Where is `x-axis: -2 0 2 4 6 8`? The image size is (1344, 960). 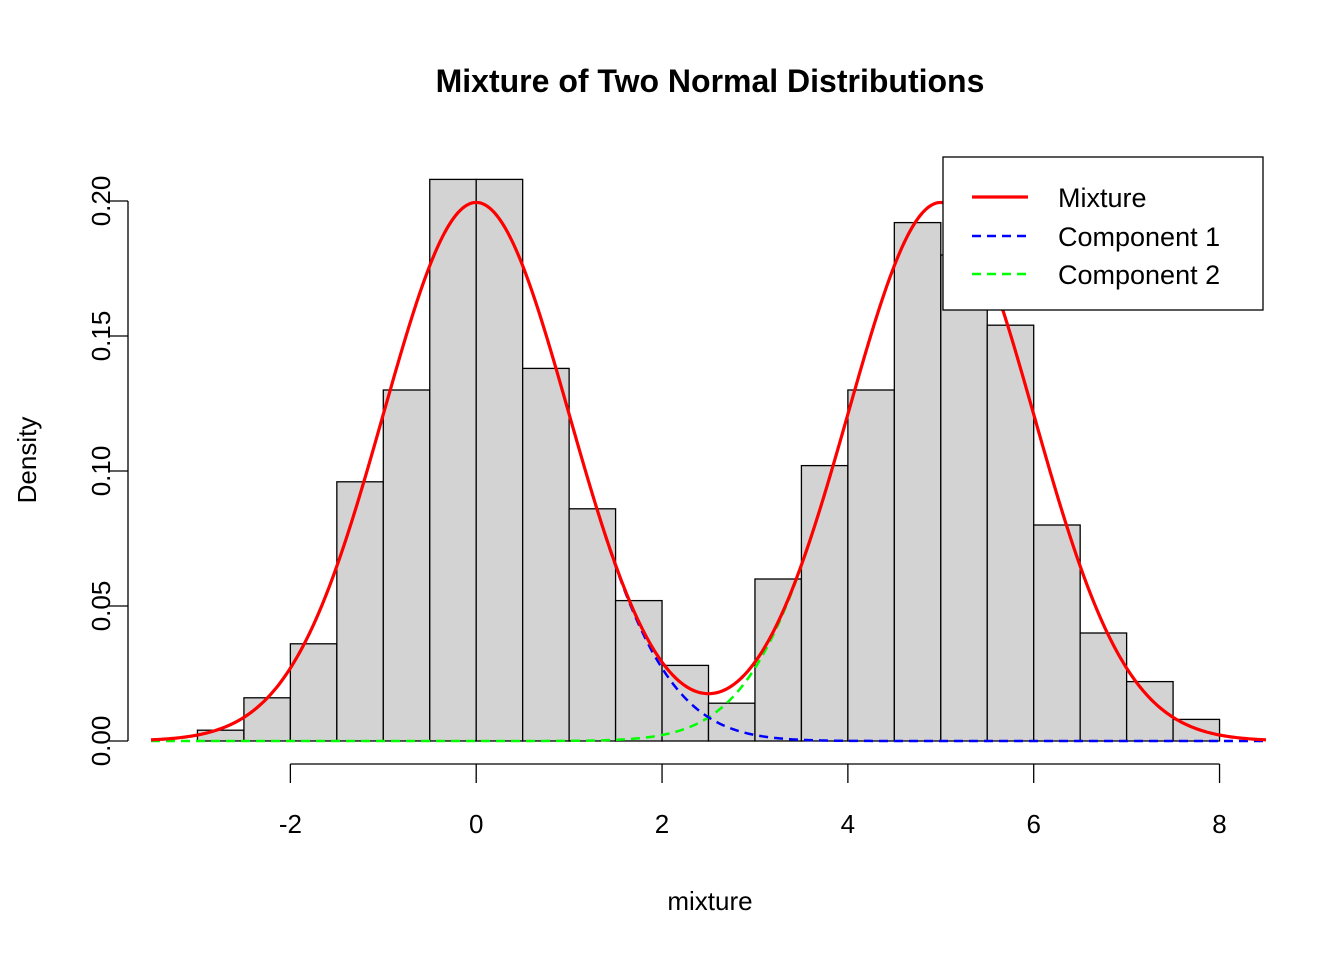 x-axis: -2 0 2 4 6 8 is located at coordinates (753, 801).